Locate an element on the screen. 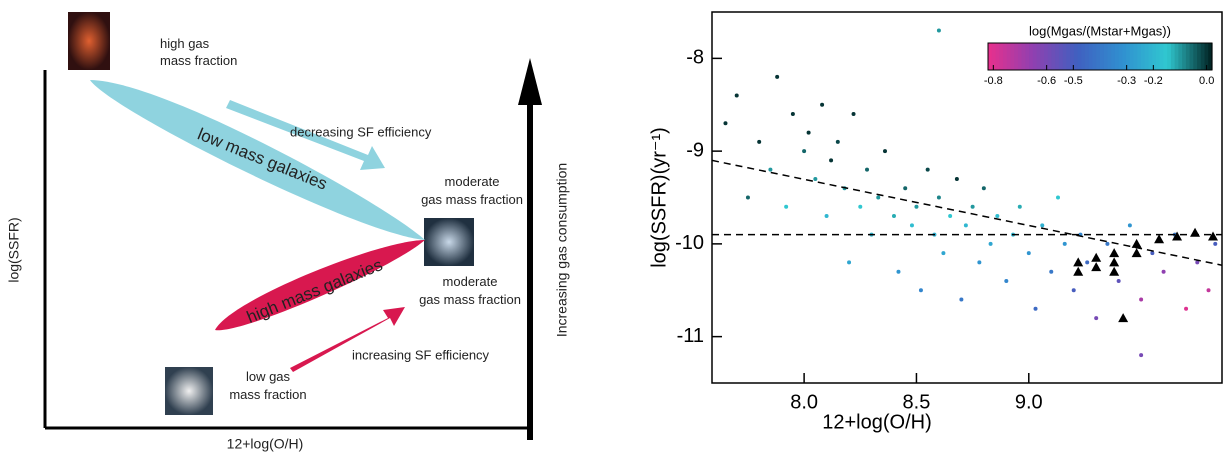 The height and width of the screenshot is (459, 1225). low-mass-band is located at coordinates (257, 160).